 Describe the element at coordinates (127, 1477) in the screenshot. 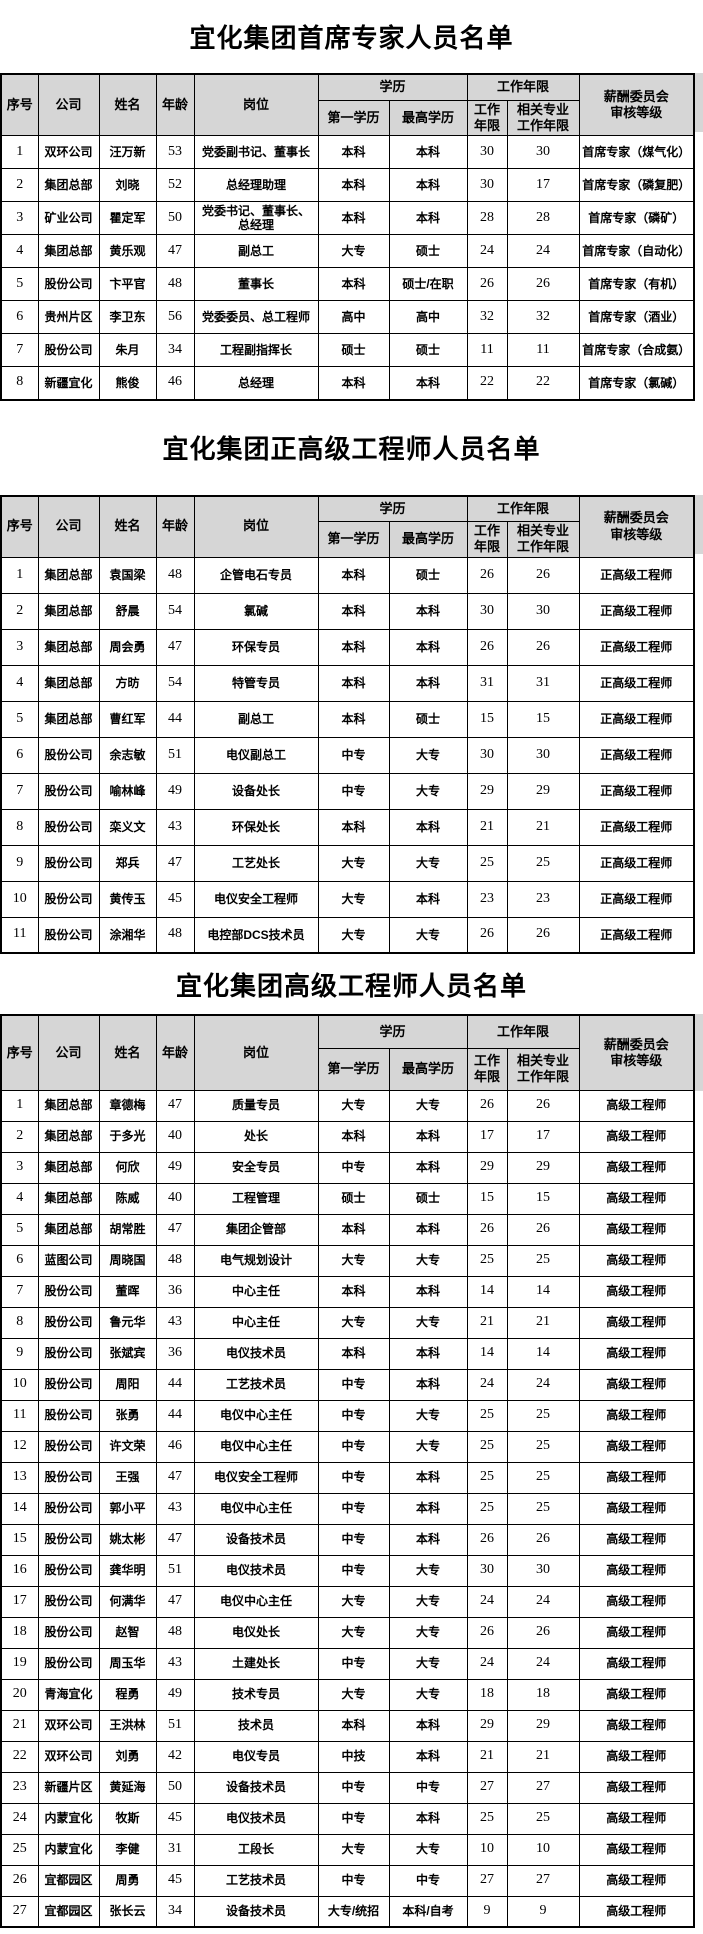

I see `table-cell: 王强` at that location.